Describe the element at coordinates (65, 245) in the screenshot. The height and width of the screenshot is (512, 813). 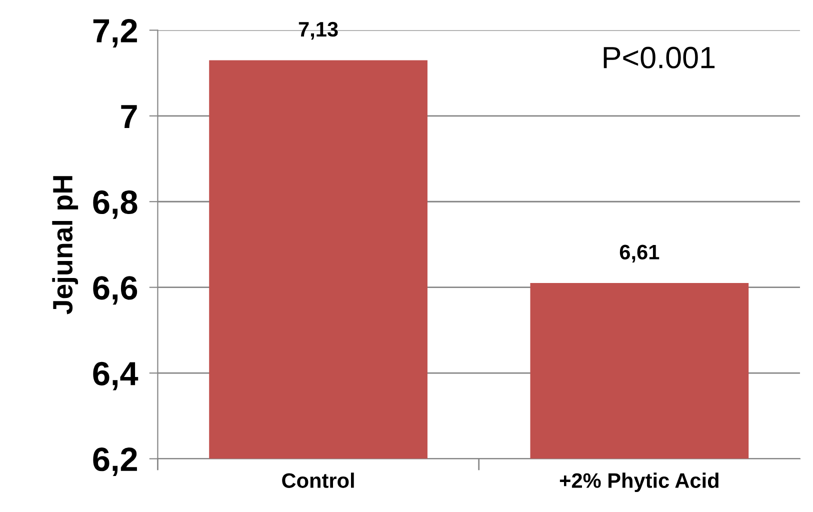
I see `y-axis-title: Jejunal pH` at that location.